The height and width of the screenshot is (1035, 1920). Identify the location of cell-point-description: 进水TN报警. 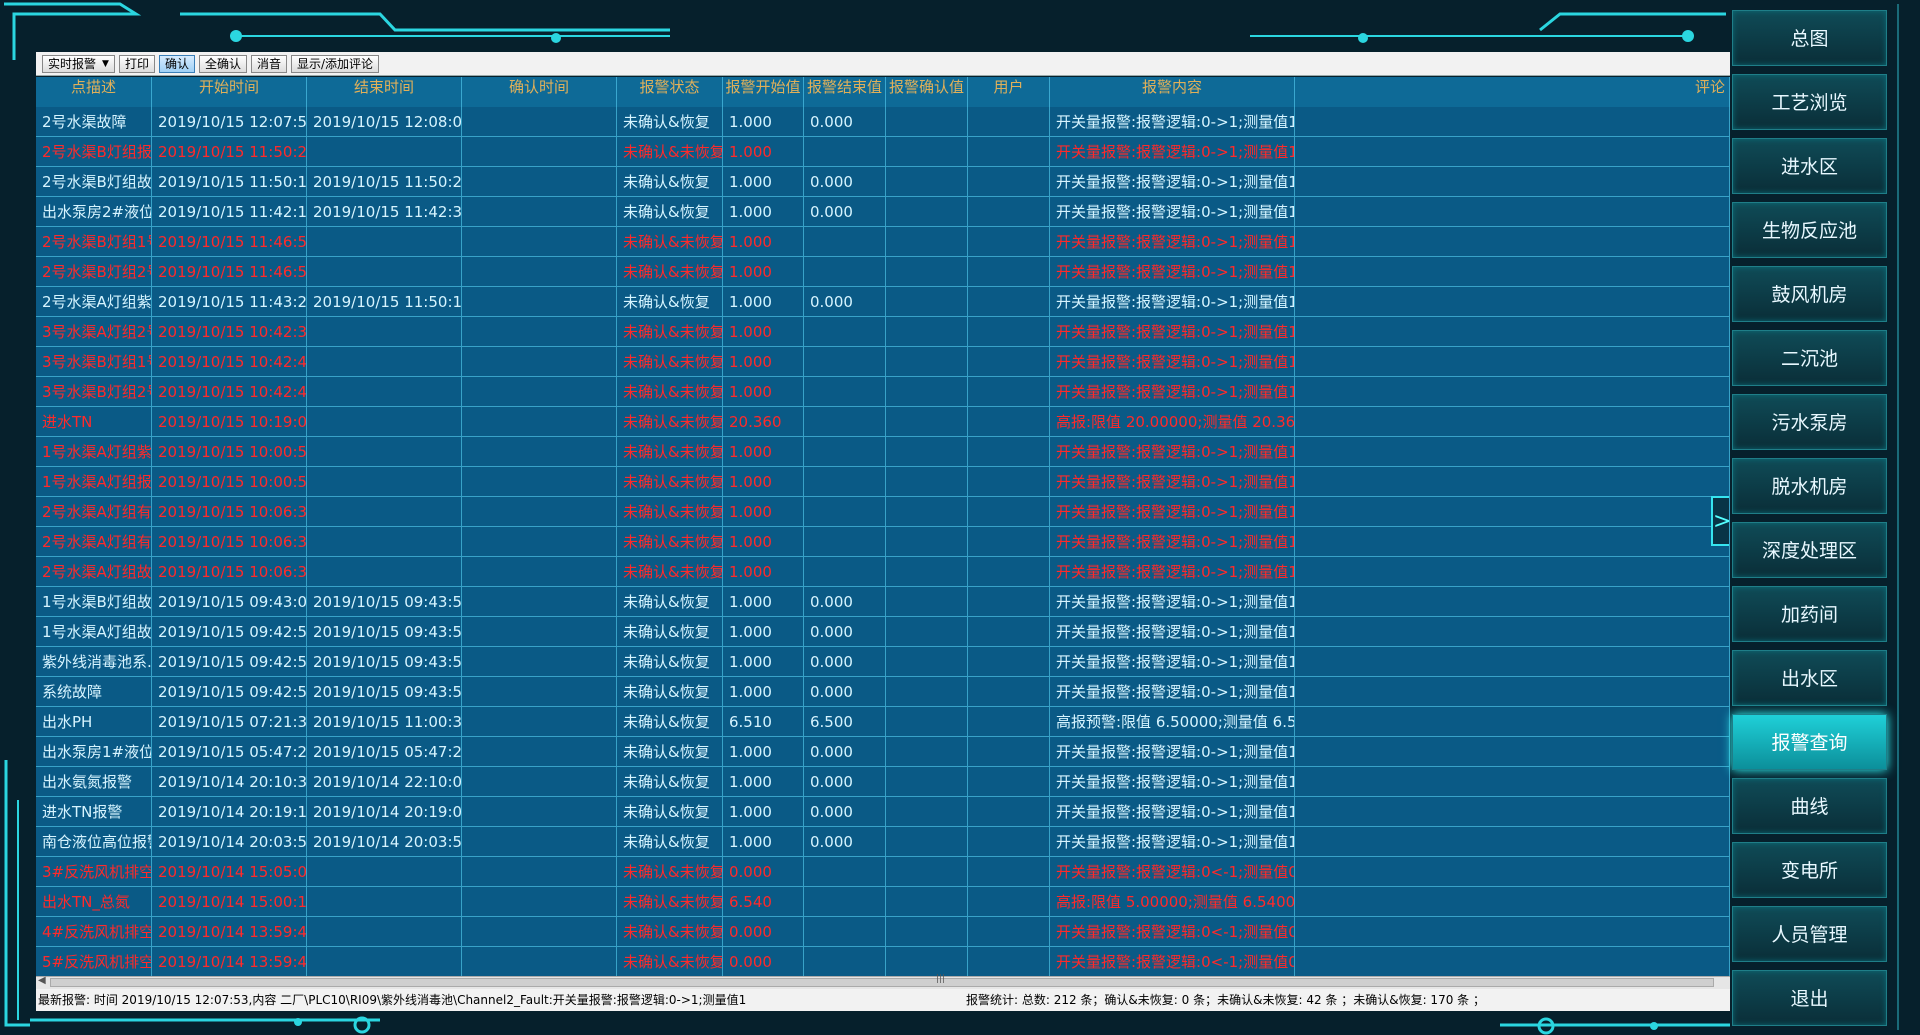
(94, 812).